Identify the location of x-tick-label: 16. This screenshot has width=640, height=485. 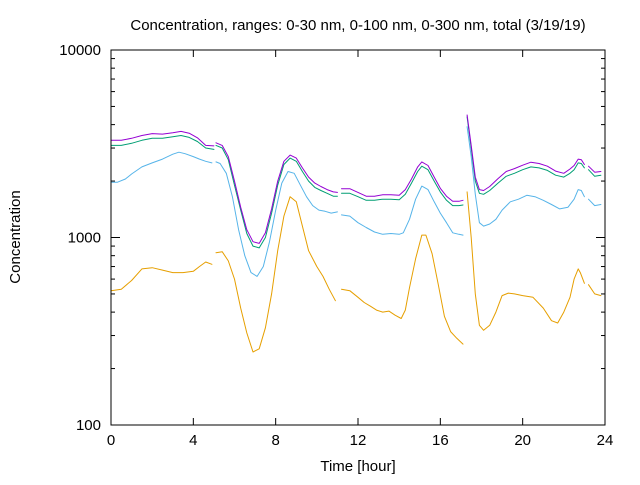
(440, 440).